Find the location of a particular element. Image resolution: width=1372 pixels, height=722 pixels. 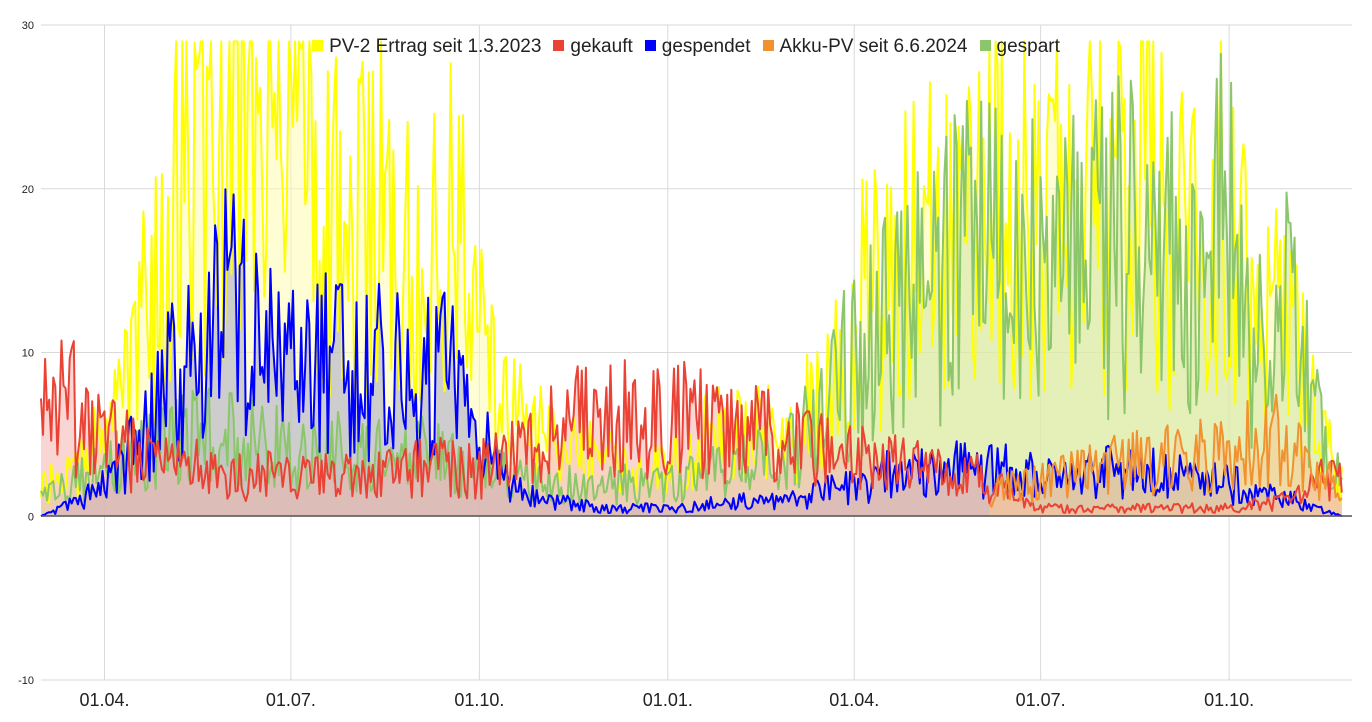

legend-item: gespart is located at coordinates (1019, 47).